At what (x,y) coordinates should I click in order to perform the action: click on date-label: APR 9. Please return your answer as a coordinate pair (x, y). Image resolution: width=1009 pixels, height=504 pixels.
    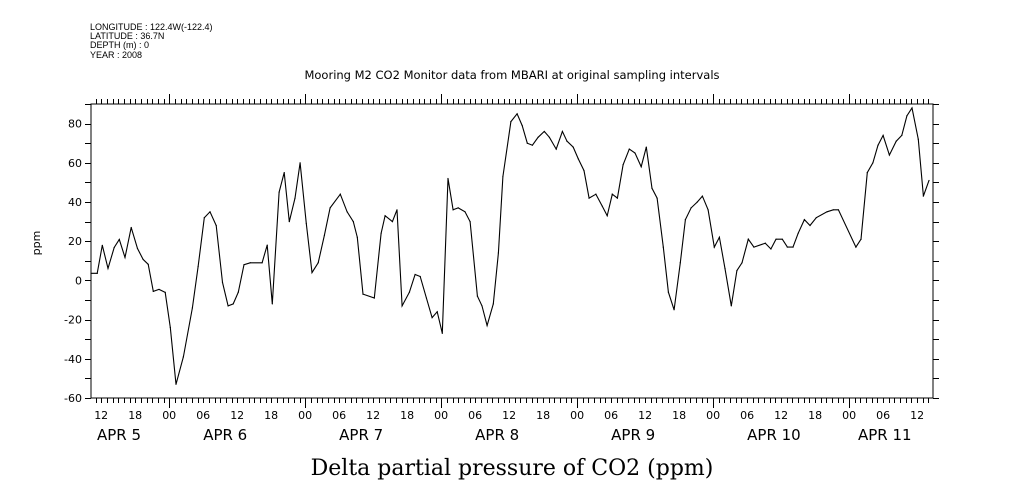
    Looking at the image, I should click on (633, 435).